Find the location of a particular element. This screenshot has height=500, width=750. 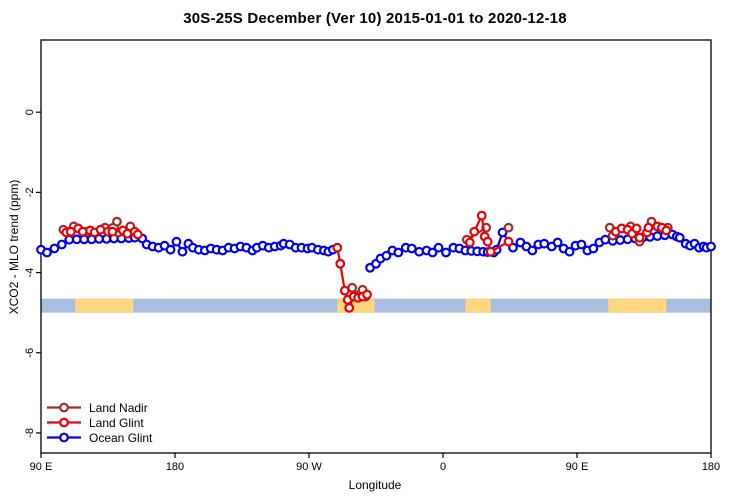

legend-entry-land-nadir: Land Nadir is located at coordinates (98, 407).